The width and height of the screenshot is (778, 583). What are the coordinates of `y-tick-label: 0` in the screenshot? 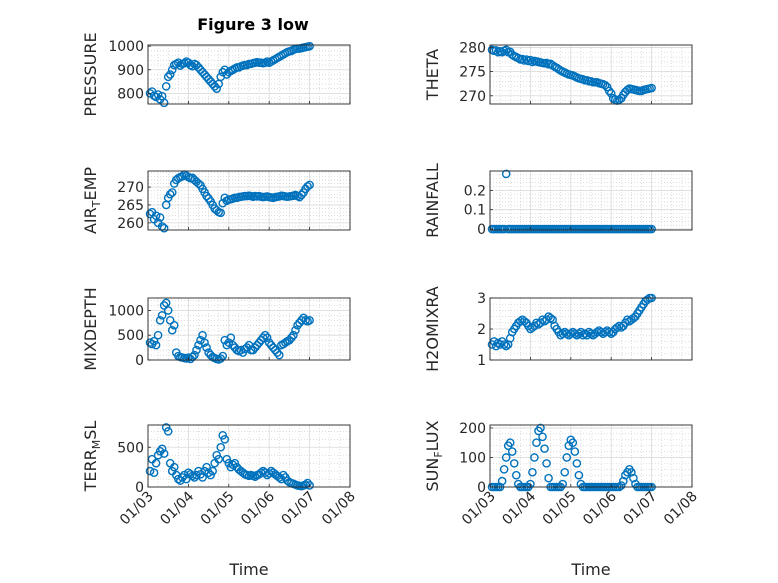 It's located at (481, 230).